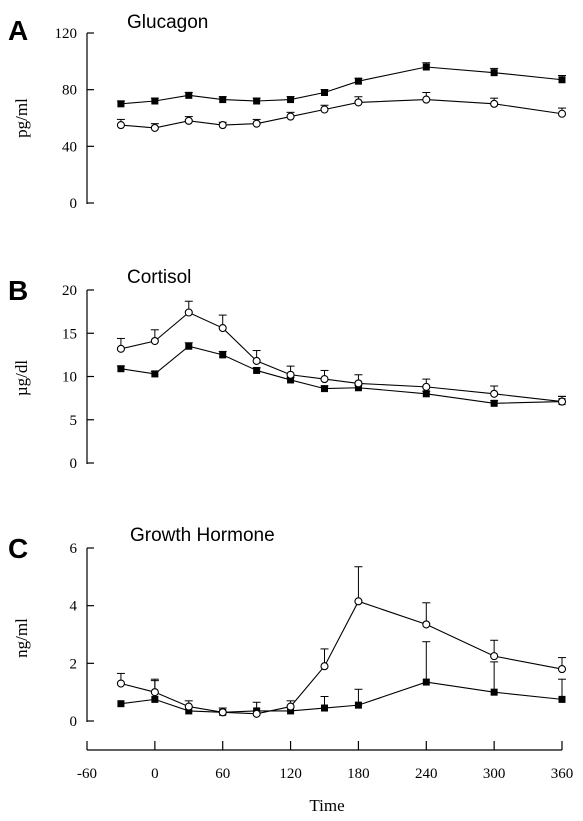 Image resolution: width=583 pixels, height=821 pixels. What do you see at coordinates (290, 774) in the screenshot?
I see `x-tick-label: 120` at bounding box center [290, 774].